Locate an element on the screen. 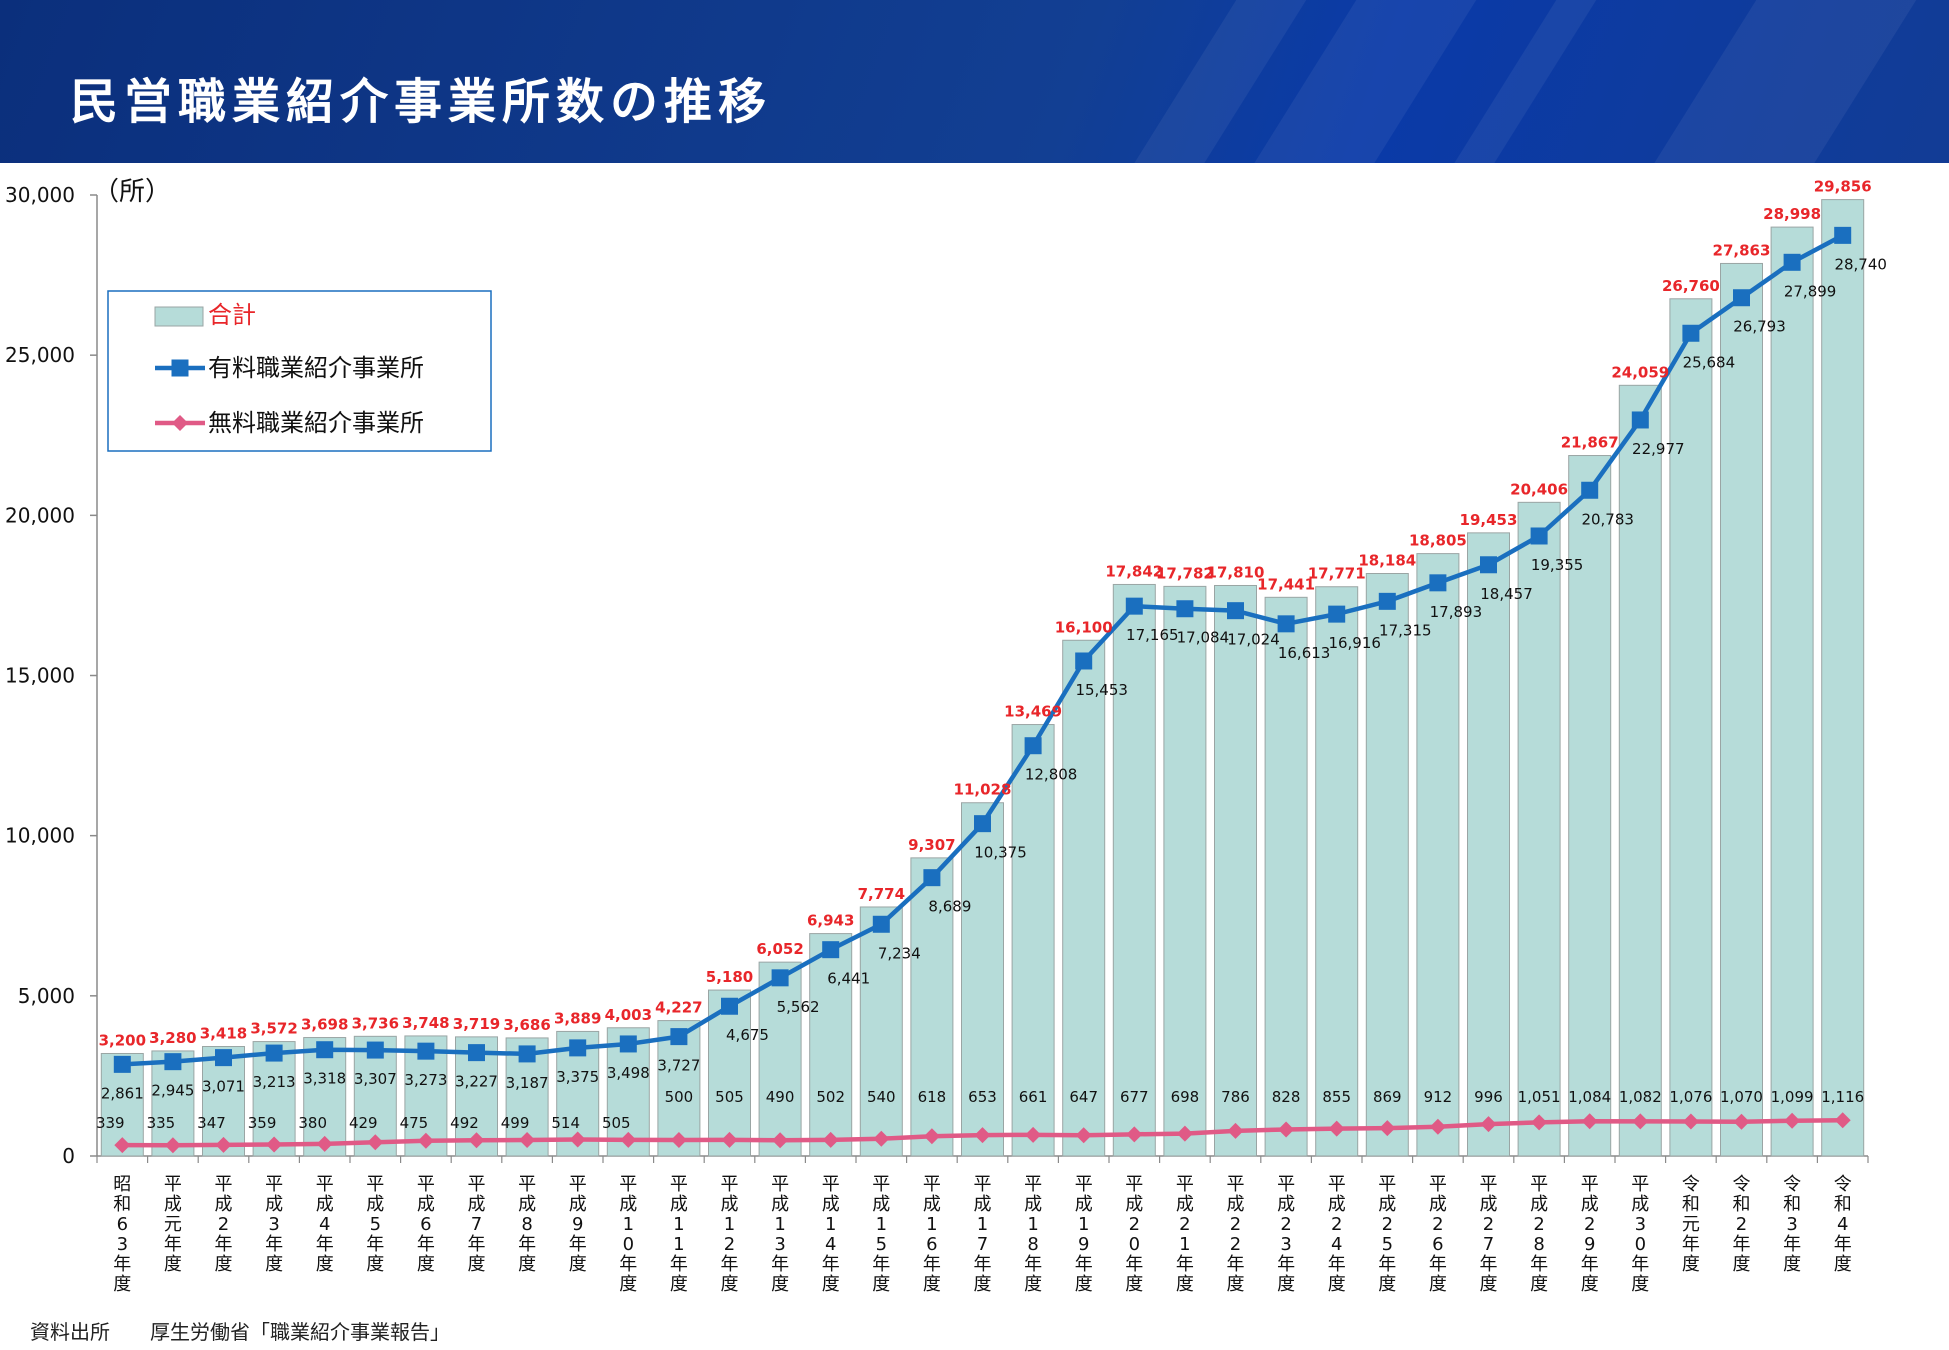 The image size is (1949, 1350). label-total: 3,736 is located at coordinates (375, 1023).